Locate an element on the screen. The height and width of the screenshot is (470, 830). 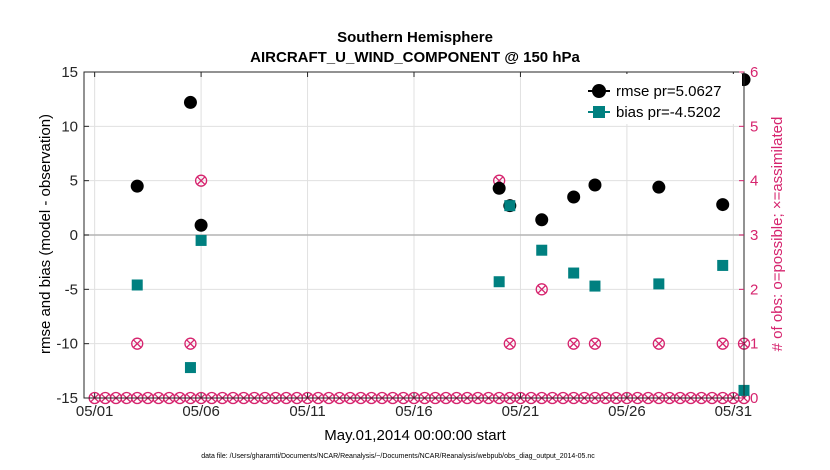
legend-bias-marker is located at coordinates (599, 112).